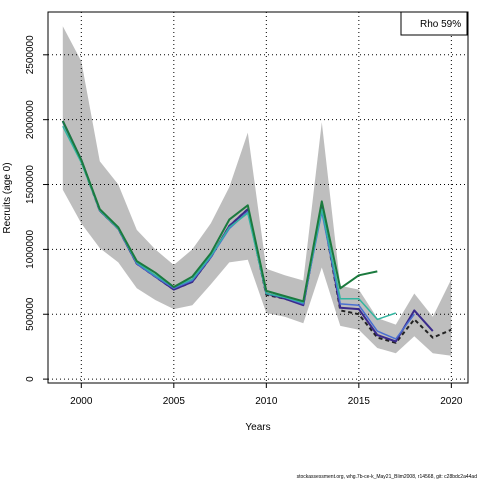  Describe the element at coordinates (440, 24) in the screenshot. I see `legend-label: Rho 59%` at that location.